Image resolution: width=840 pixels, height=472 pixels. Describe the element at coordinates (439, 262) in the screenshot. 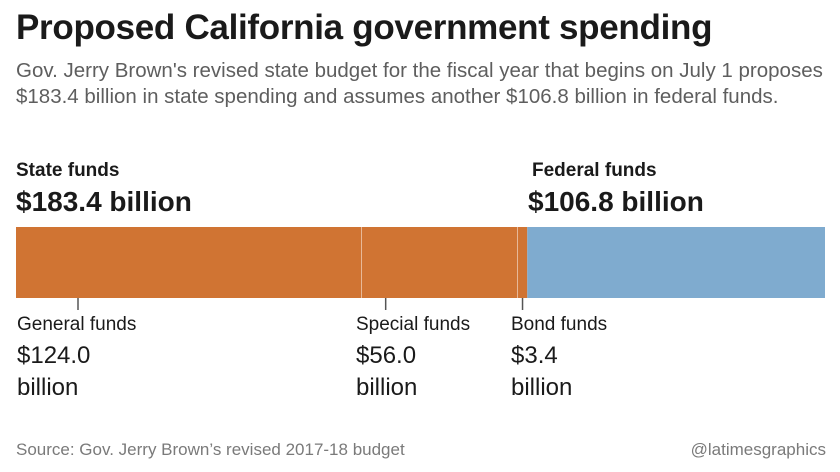

I see `special-funds-bar` at that location.